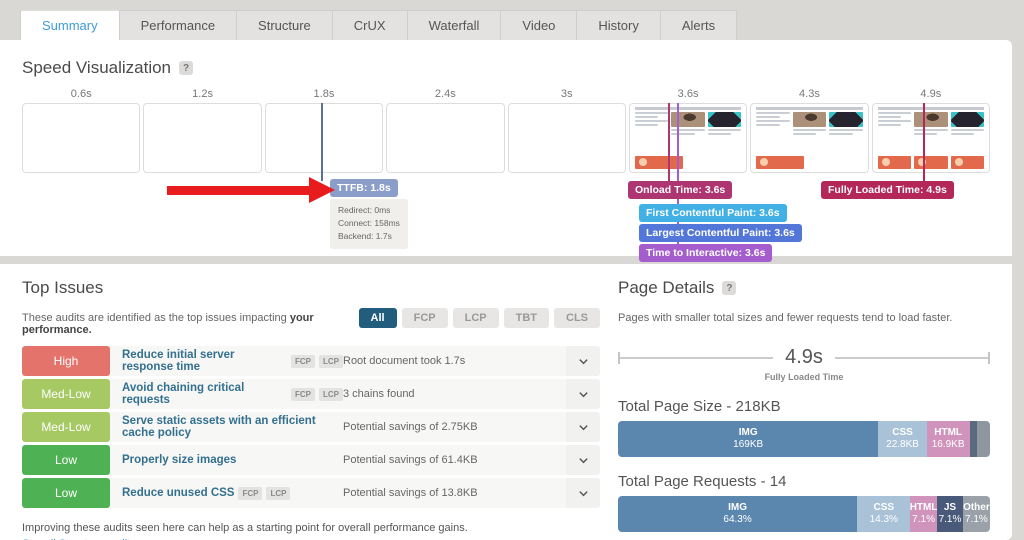  Describe the element at coordinates (619, 25) in the screenshot. I see `tab-history: History` at that location.